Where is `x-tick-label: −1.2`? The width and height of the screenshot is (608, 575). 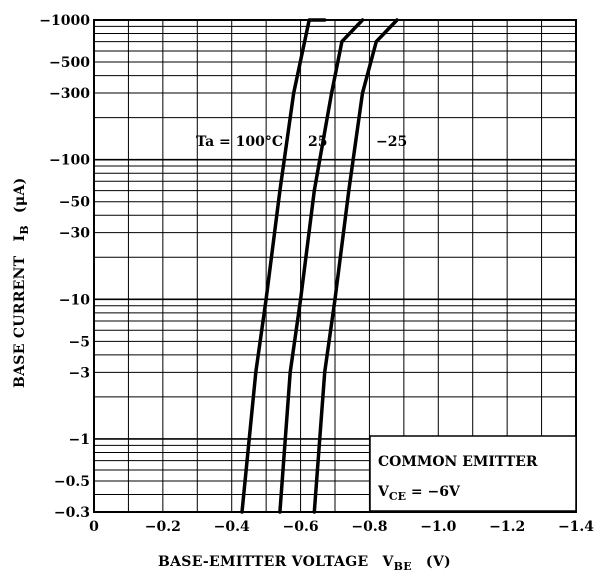
x-tick-label: −1.2 is located at coordinates (507, 527).